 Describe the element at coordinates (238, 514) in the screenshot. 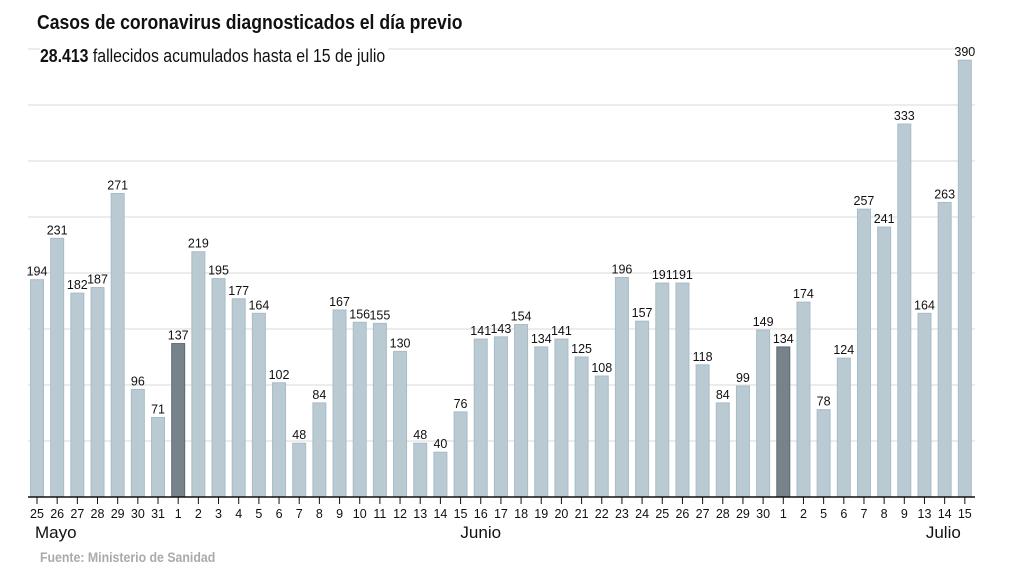

I see `x-tick-label: 4` at that location.